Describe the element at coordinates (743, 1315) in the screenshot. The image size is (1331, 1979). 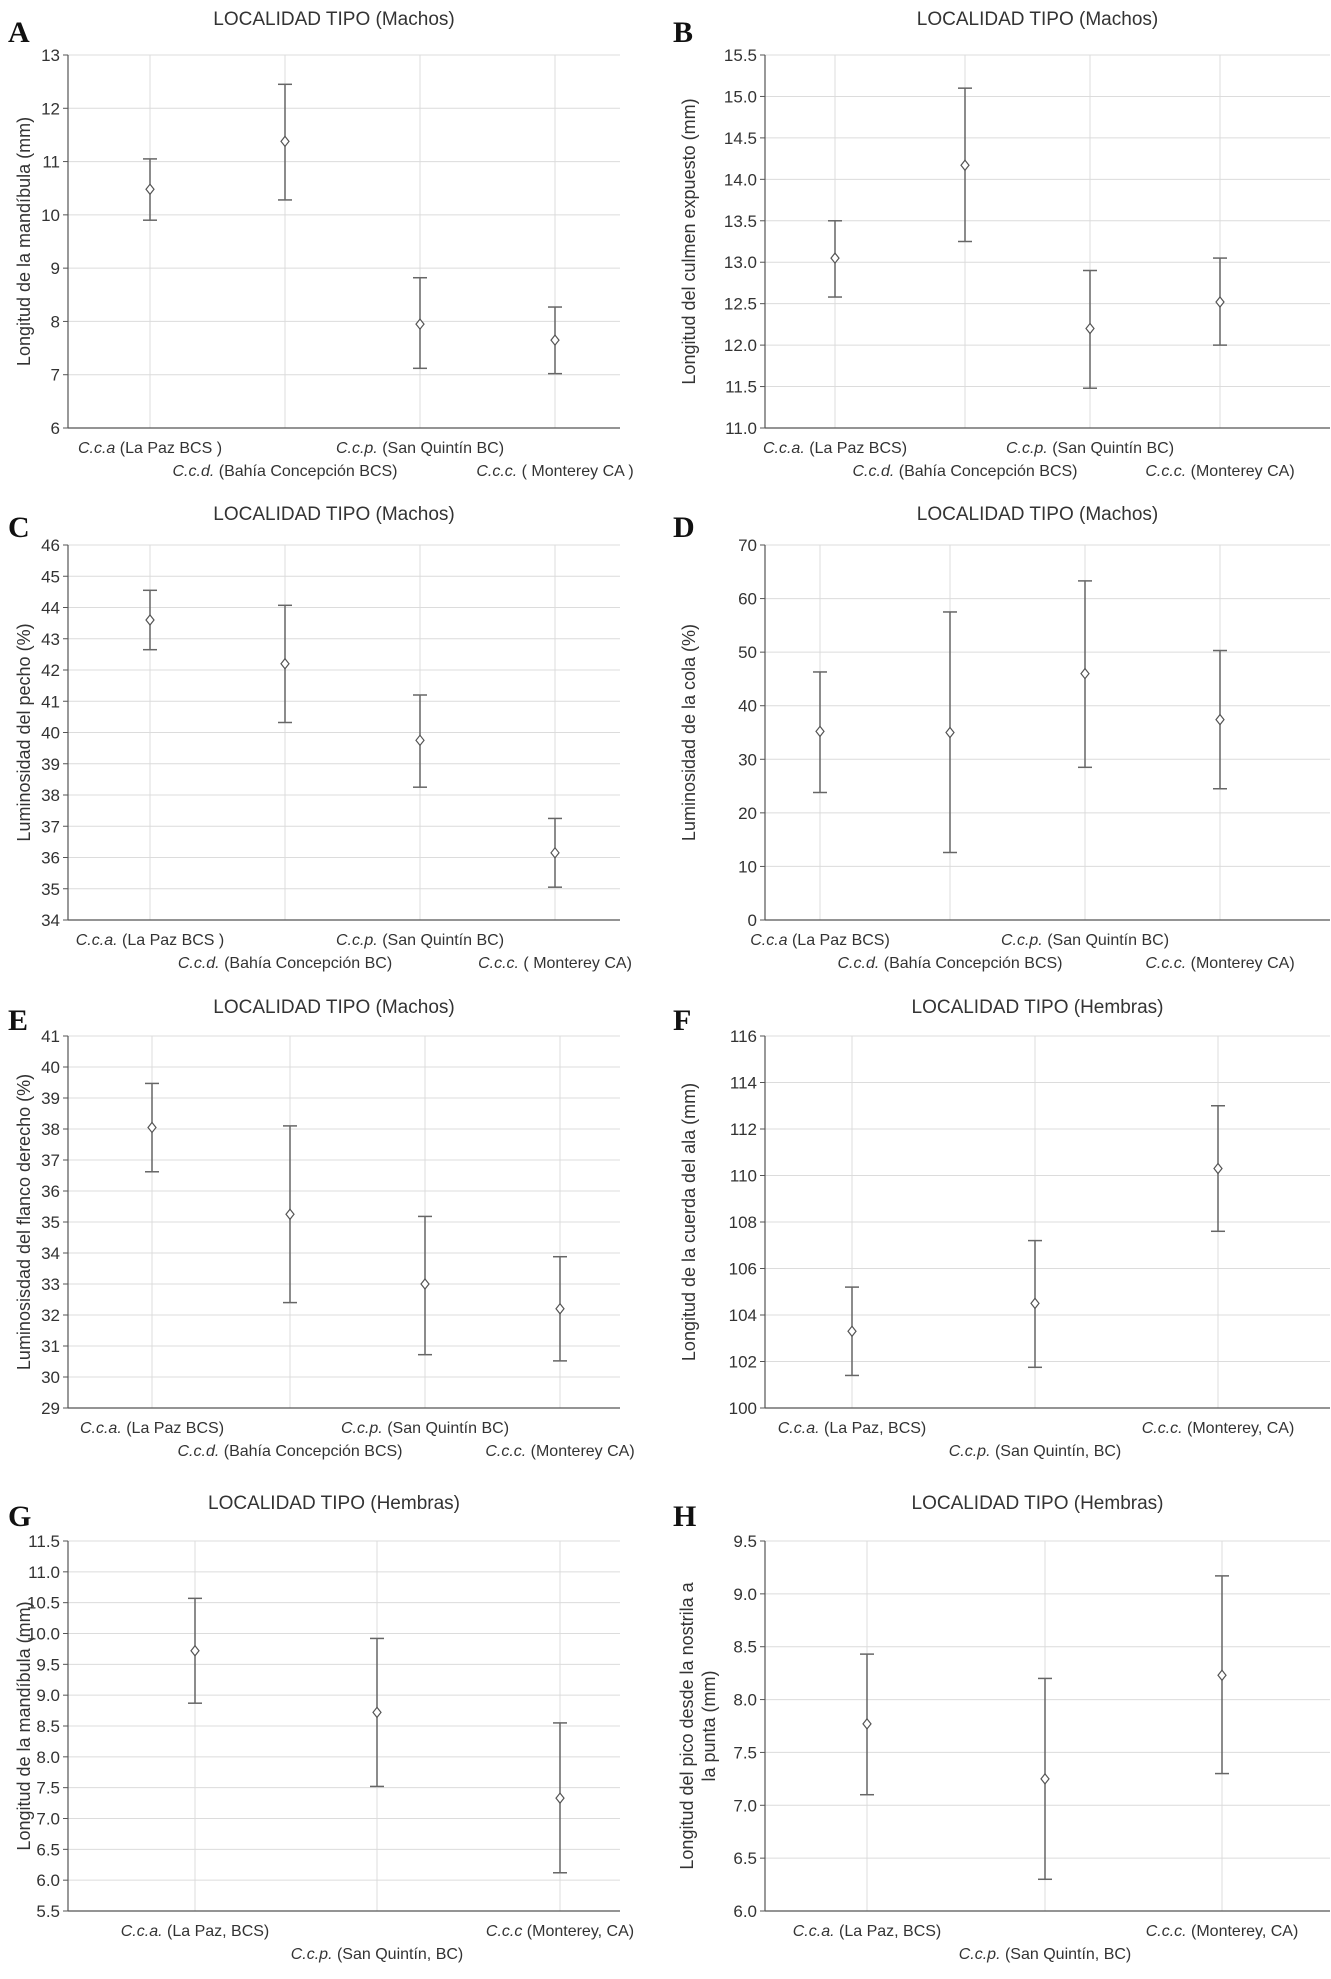
I see `y-tick-label: 104` at that location.